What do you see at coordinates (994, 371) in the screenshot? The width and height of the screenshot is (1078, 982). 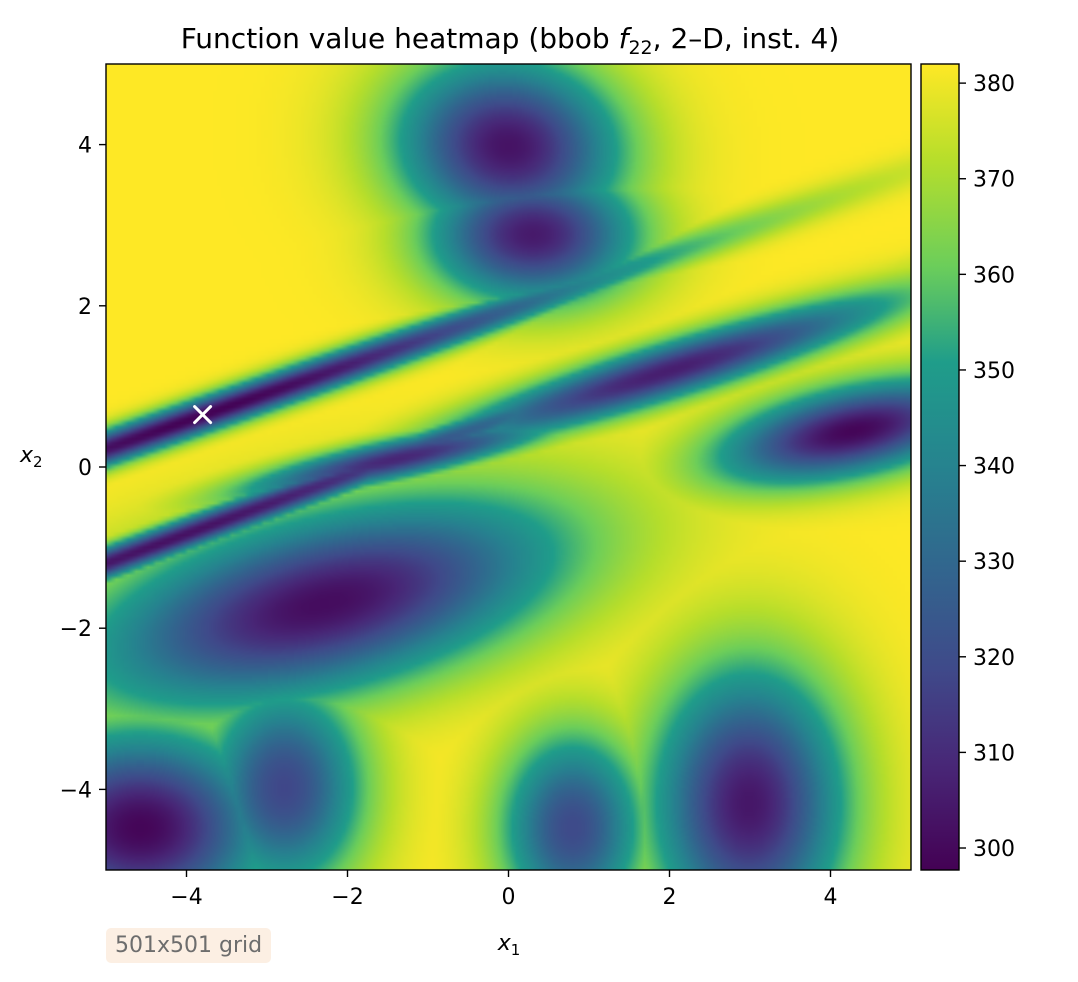 I see `colorbar-tick-label: 350` at bounding box center [994, 371].